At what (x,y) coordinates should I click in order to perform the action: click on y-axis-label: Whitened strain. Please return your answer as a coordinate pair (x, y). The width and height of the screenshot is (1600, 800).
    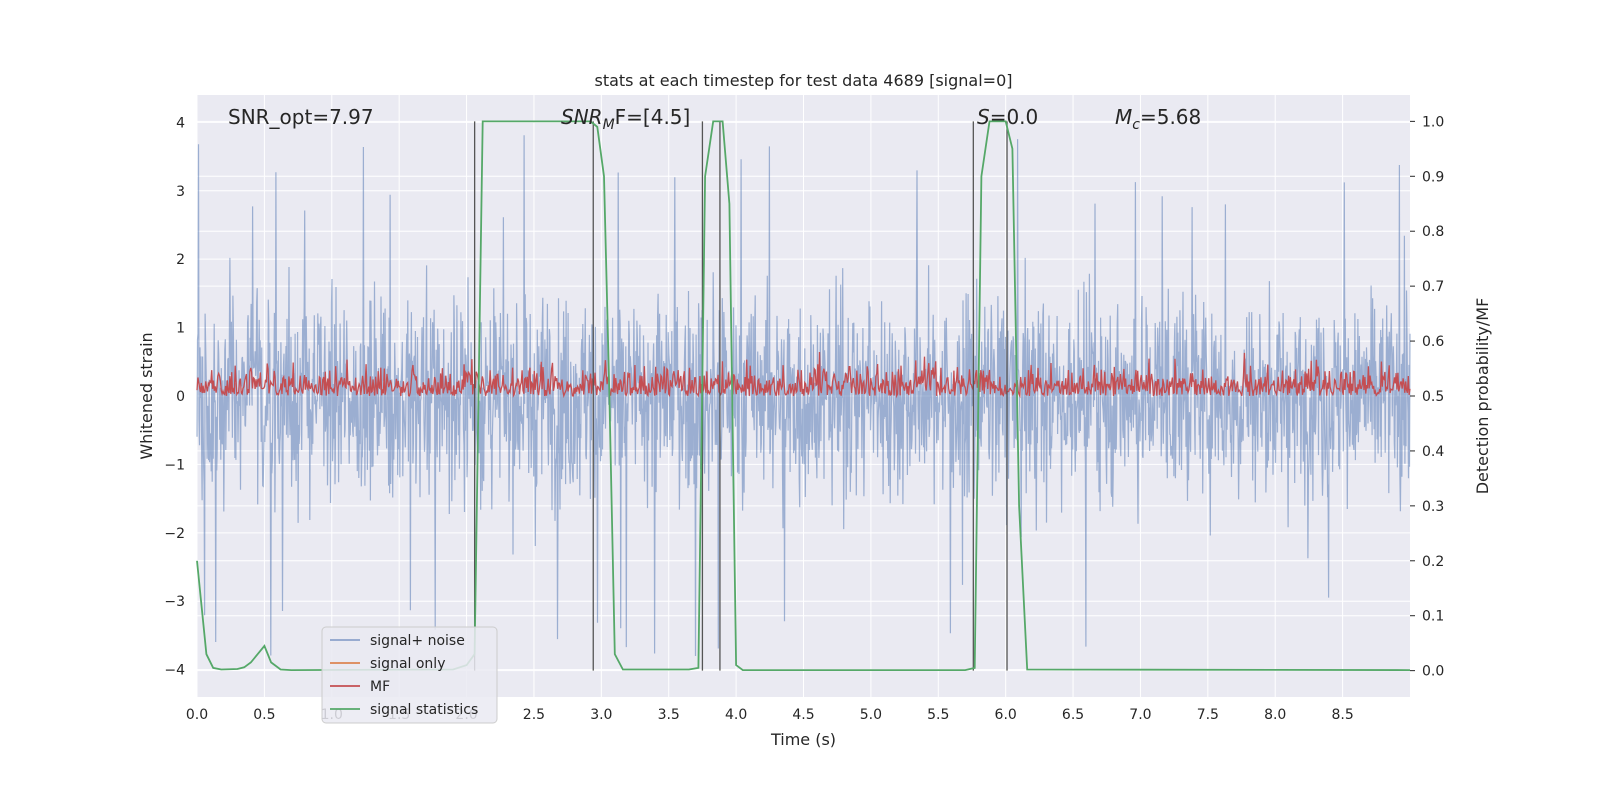
    Looking at the image, I should click on (146, 395).